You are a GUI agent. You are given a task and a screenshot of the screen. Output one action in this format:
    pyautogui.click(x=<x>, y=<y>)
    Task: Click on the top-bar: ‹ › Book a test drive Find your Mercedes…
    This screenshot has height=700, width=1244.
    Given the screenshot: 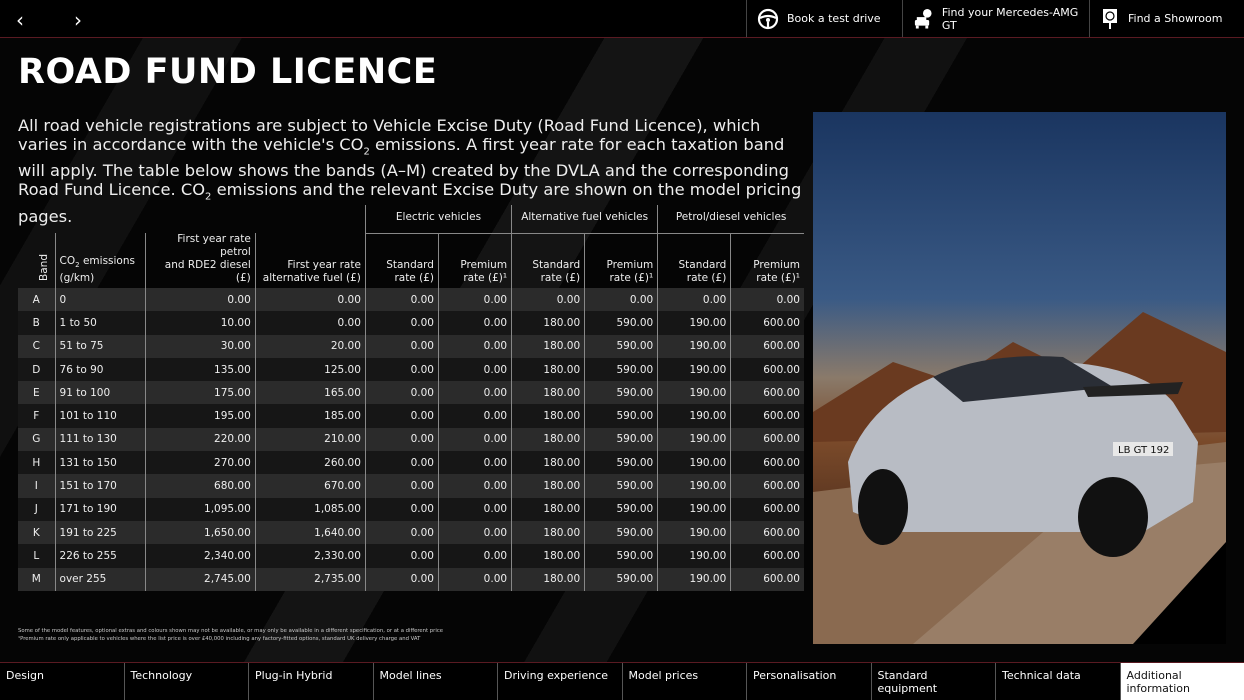 What is the action you would take?
    pyautogui.click(x=622, y=19)
    